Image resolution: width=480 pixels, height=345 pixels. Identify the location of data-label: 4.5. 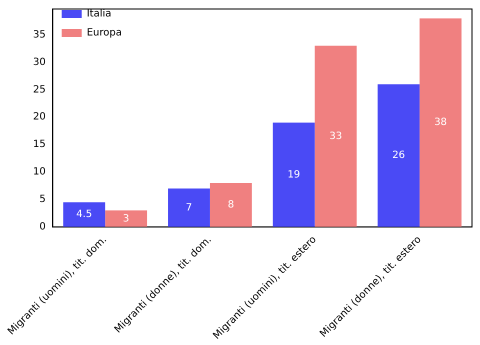
(84, 214).